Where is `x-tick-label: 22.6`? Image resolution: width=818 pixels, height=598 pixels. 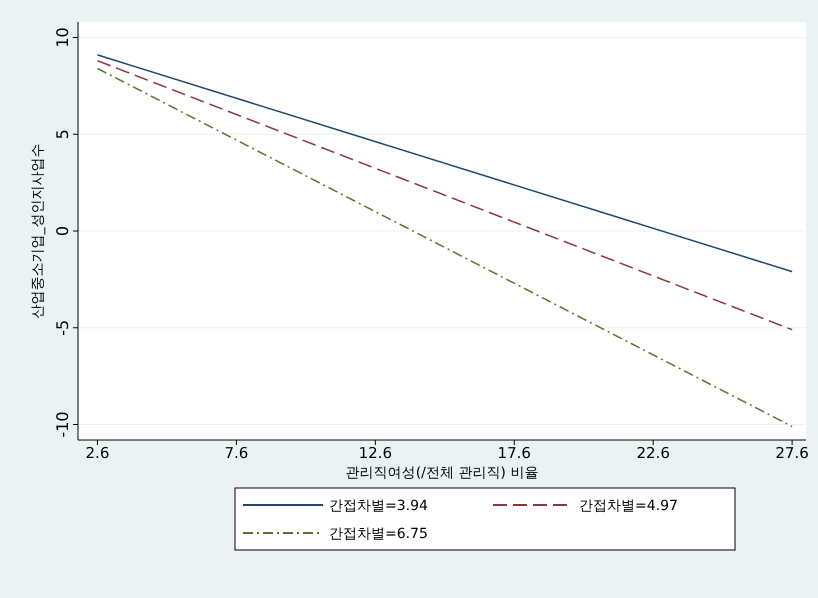 x-tick-label: 22.6 is located at coordinates (653, 453).